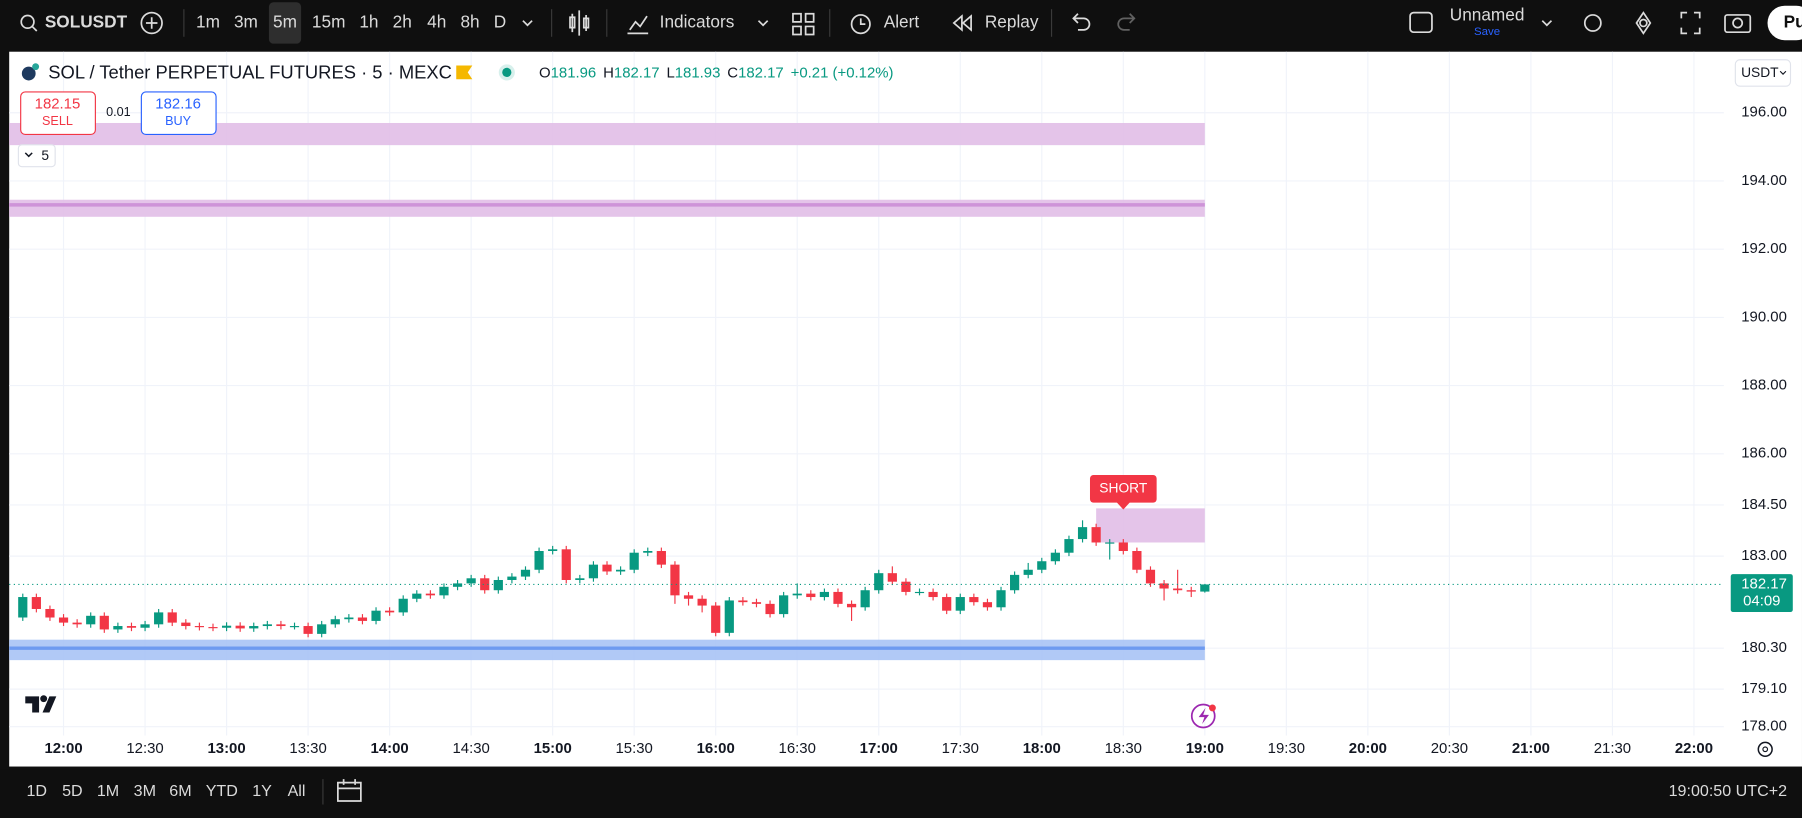 Image resolution: width=1802 pixels, height=818 pixels. Describe the element at coordinates (72, 791) in the screenshot. I see `range-button: 5D` at that location.